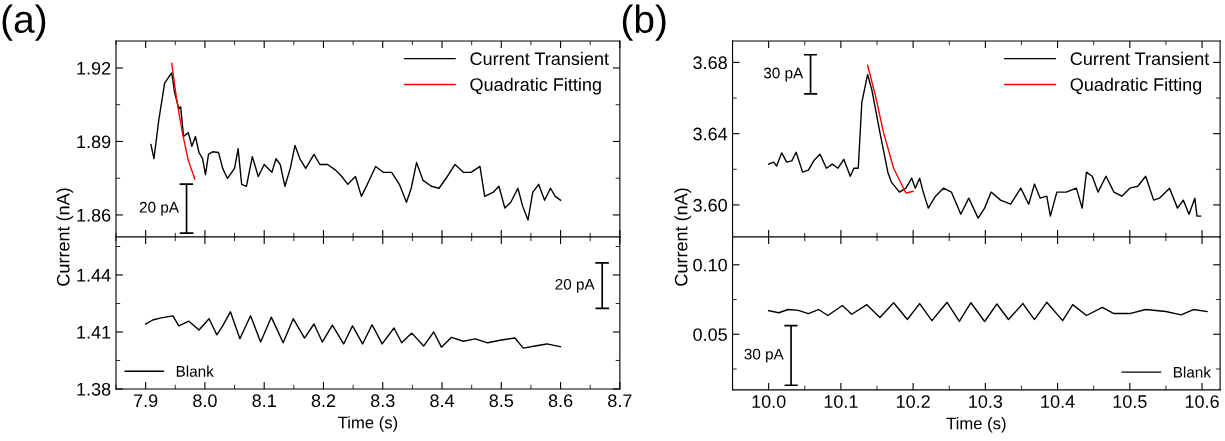 The height and width of the screenshot is (441, 1225). I want to click on y-tick-label: 1.89, so click(94, 142).